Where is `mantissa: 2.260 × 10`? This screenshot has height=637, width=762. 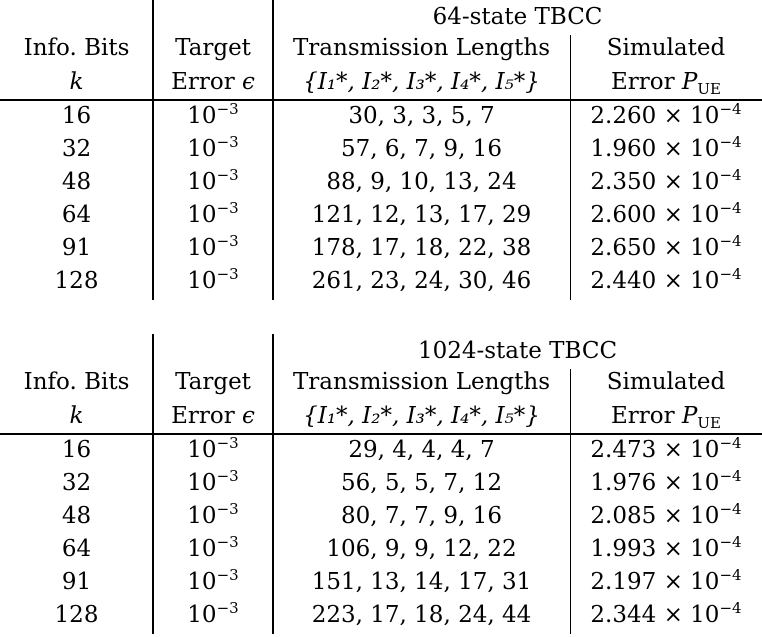 mantissa: 2.260 × 10 is located at coordinates (655, 116).